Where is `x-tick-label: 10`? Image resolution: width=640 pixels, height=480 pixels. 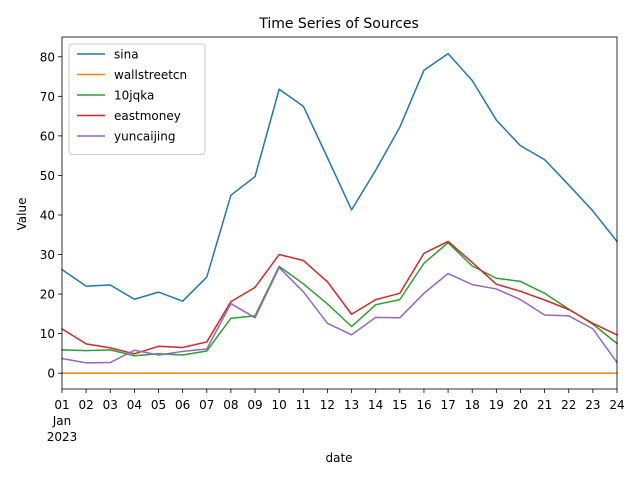
x-tick-label: 10 is located at coordinates (279, 405).